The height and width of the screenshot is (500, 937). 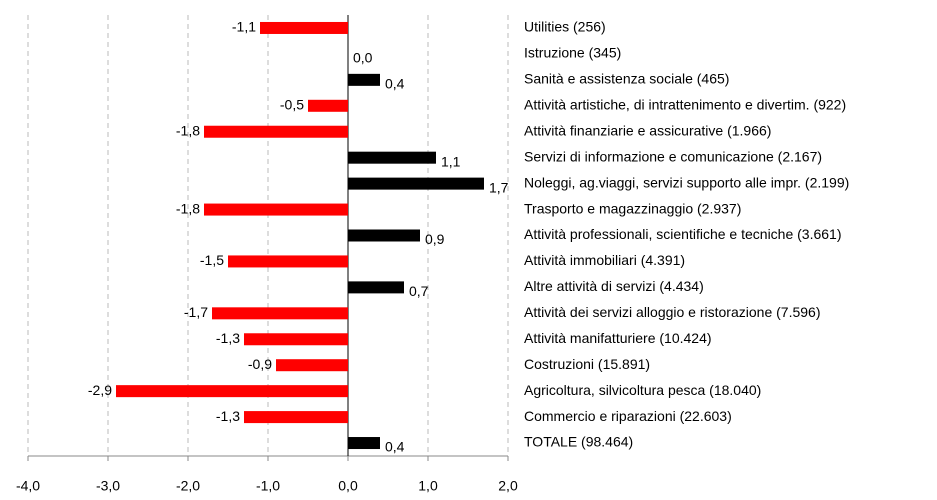 What do you see at coordinates (212, 260) in the screenshot?
I see `data-label: -1,5` at bounding box center [212, 260].